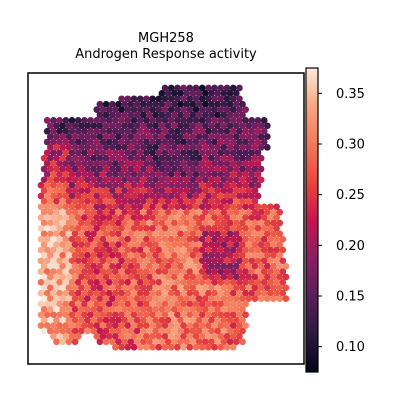 The height and width of the screenshot is (400, 400). Describe the element at coordinates (350, 94) in the screenshot. I see `colorbar-tick-label: 0.35` at that location.